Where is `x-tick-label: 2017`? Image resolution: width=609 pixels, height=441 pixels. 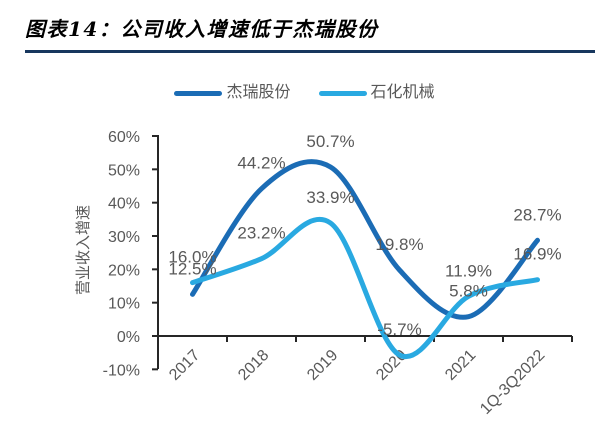 x-tick-label: 2017 is located at coordinates (184, 365).